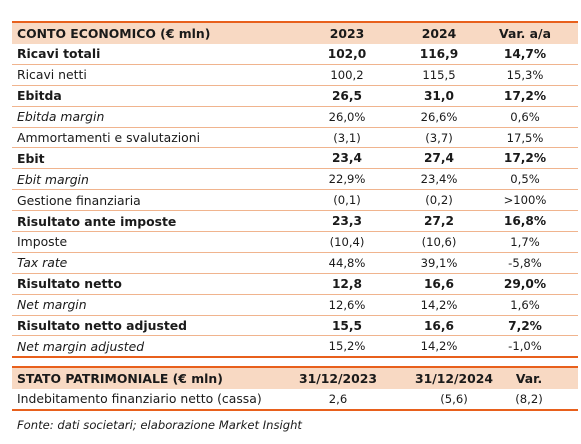 The image size is (581, 444). Describe the element at coordinates (347, 74) in the screenshot. I see `row-value: 100,2` at that location.